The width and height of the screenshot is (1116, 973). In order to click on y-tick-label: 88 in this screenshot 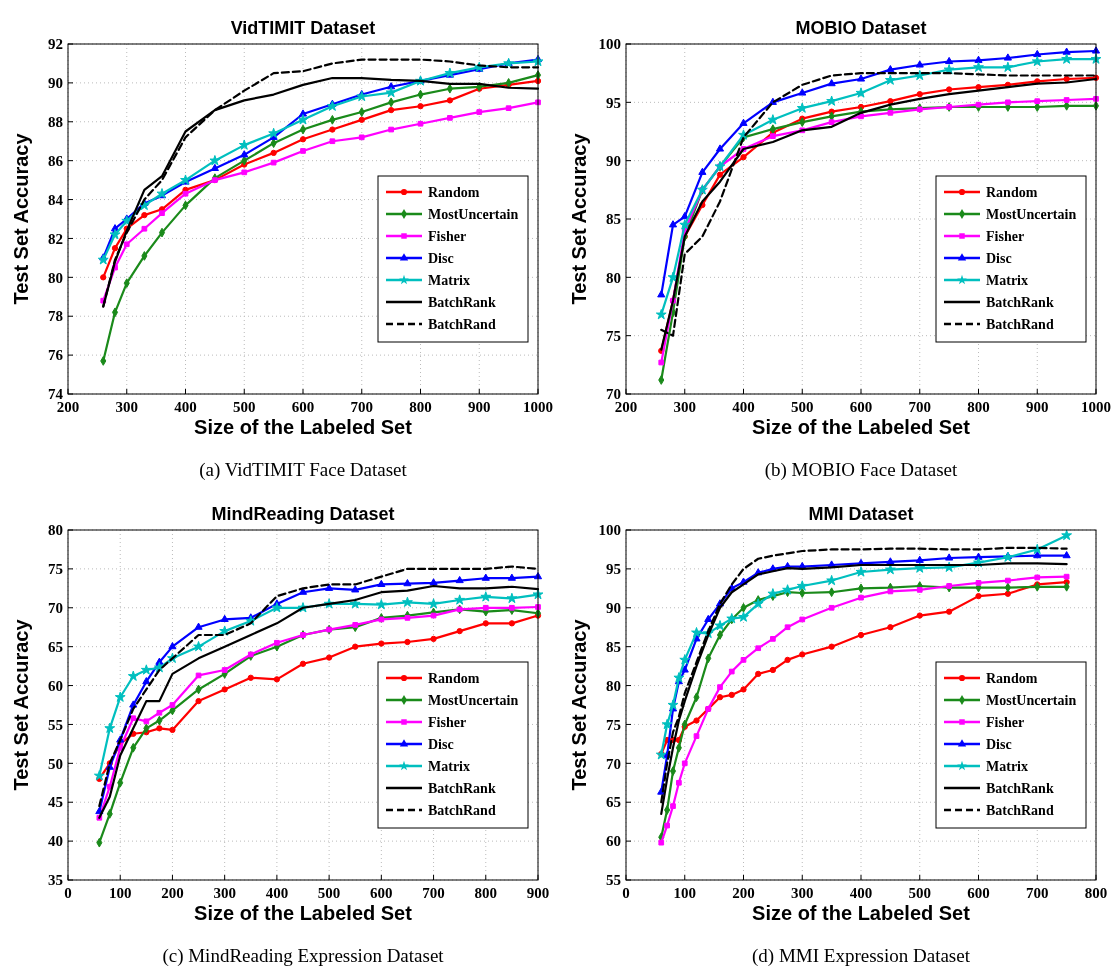, I will do `click(55, 122)`.